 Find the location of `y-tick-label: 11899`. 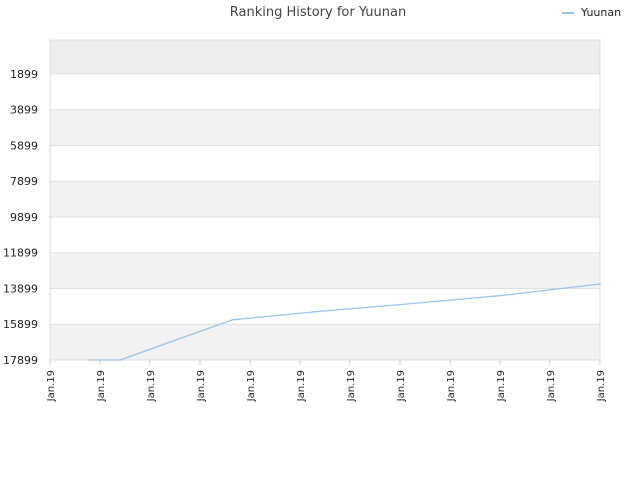

y-tick-label: 11899 is located at coordinates (20, 253).